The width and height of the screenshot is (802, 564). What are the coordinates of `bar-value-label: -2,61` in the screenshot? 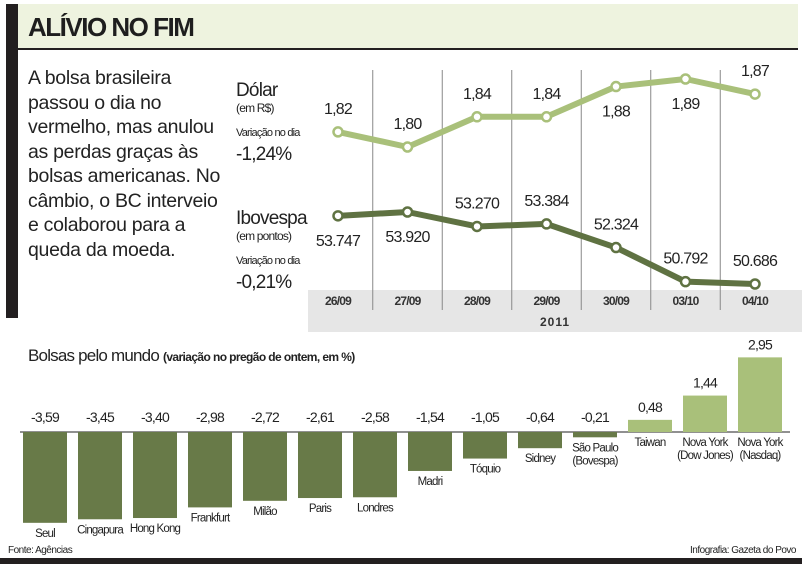 It's located at (320, 417).